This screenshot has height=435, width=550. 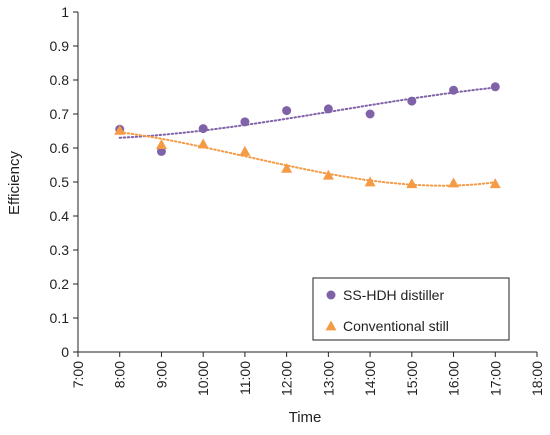 What do you see at coordinates (65, 12) in the screenshot?
I see `y-tick-label: 1` at bounding box center [65, 12].